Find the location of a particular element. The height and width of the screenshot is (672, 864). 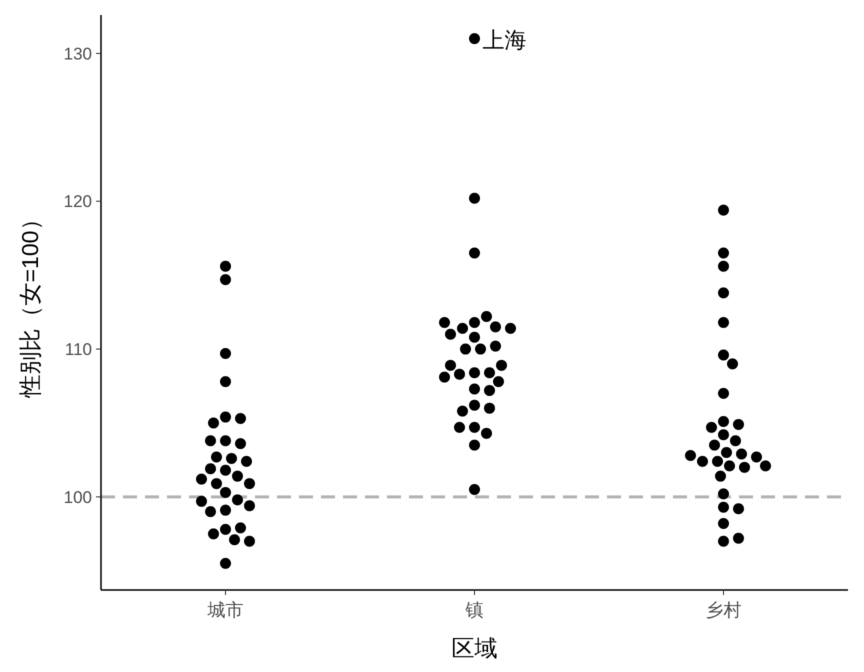

y-tick-label: 120 is located at coordinates (78, 202).